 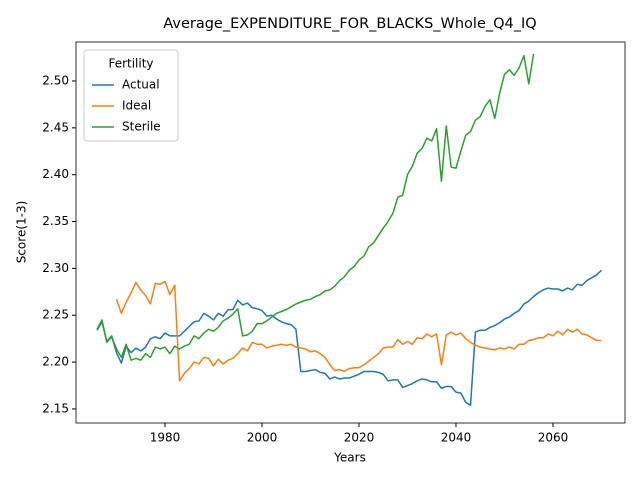 What do you see at coordinates (262, 438) in the screenshot?
I see `x-tick-label: 2000` at bounding box center [262, 438].